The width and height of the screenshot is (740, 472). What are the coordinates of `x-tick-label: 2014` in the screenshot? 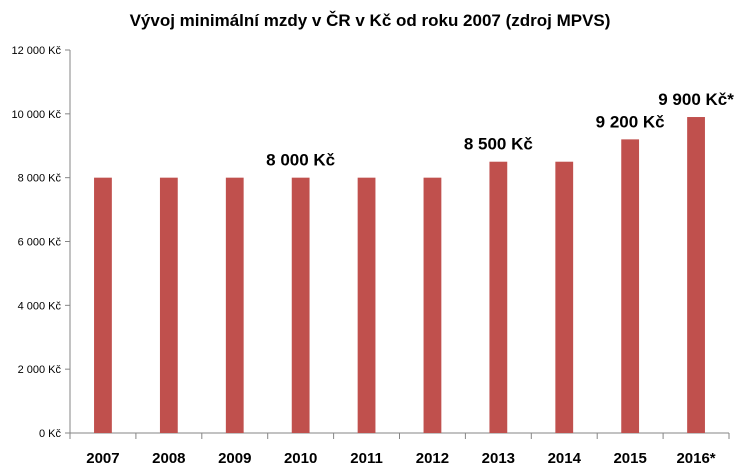 It's located at (565, 458).